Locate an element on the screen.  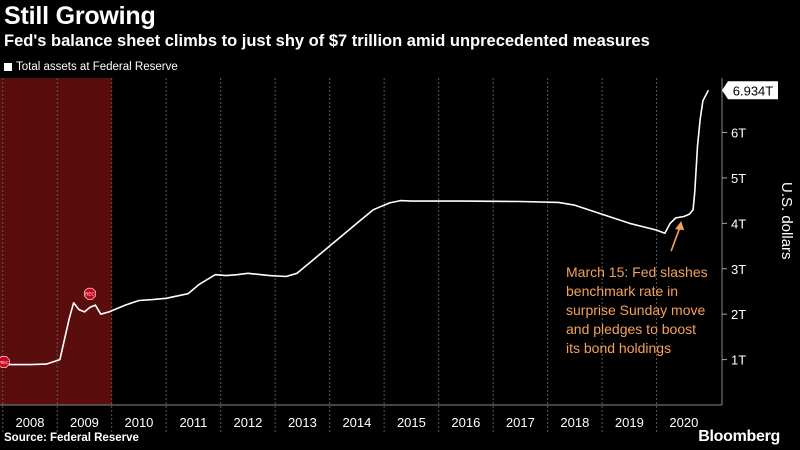
annotation-arrow-head is located at coordinates (680, 226).